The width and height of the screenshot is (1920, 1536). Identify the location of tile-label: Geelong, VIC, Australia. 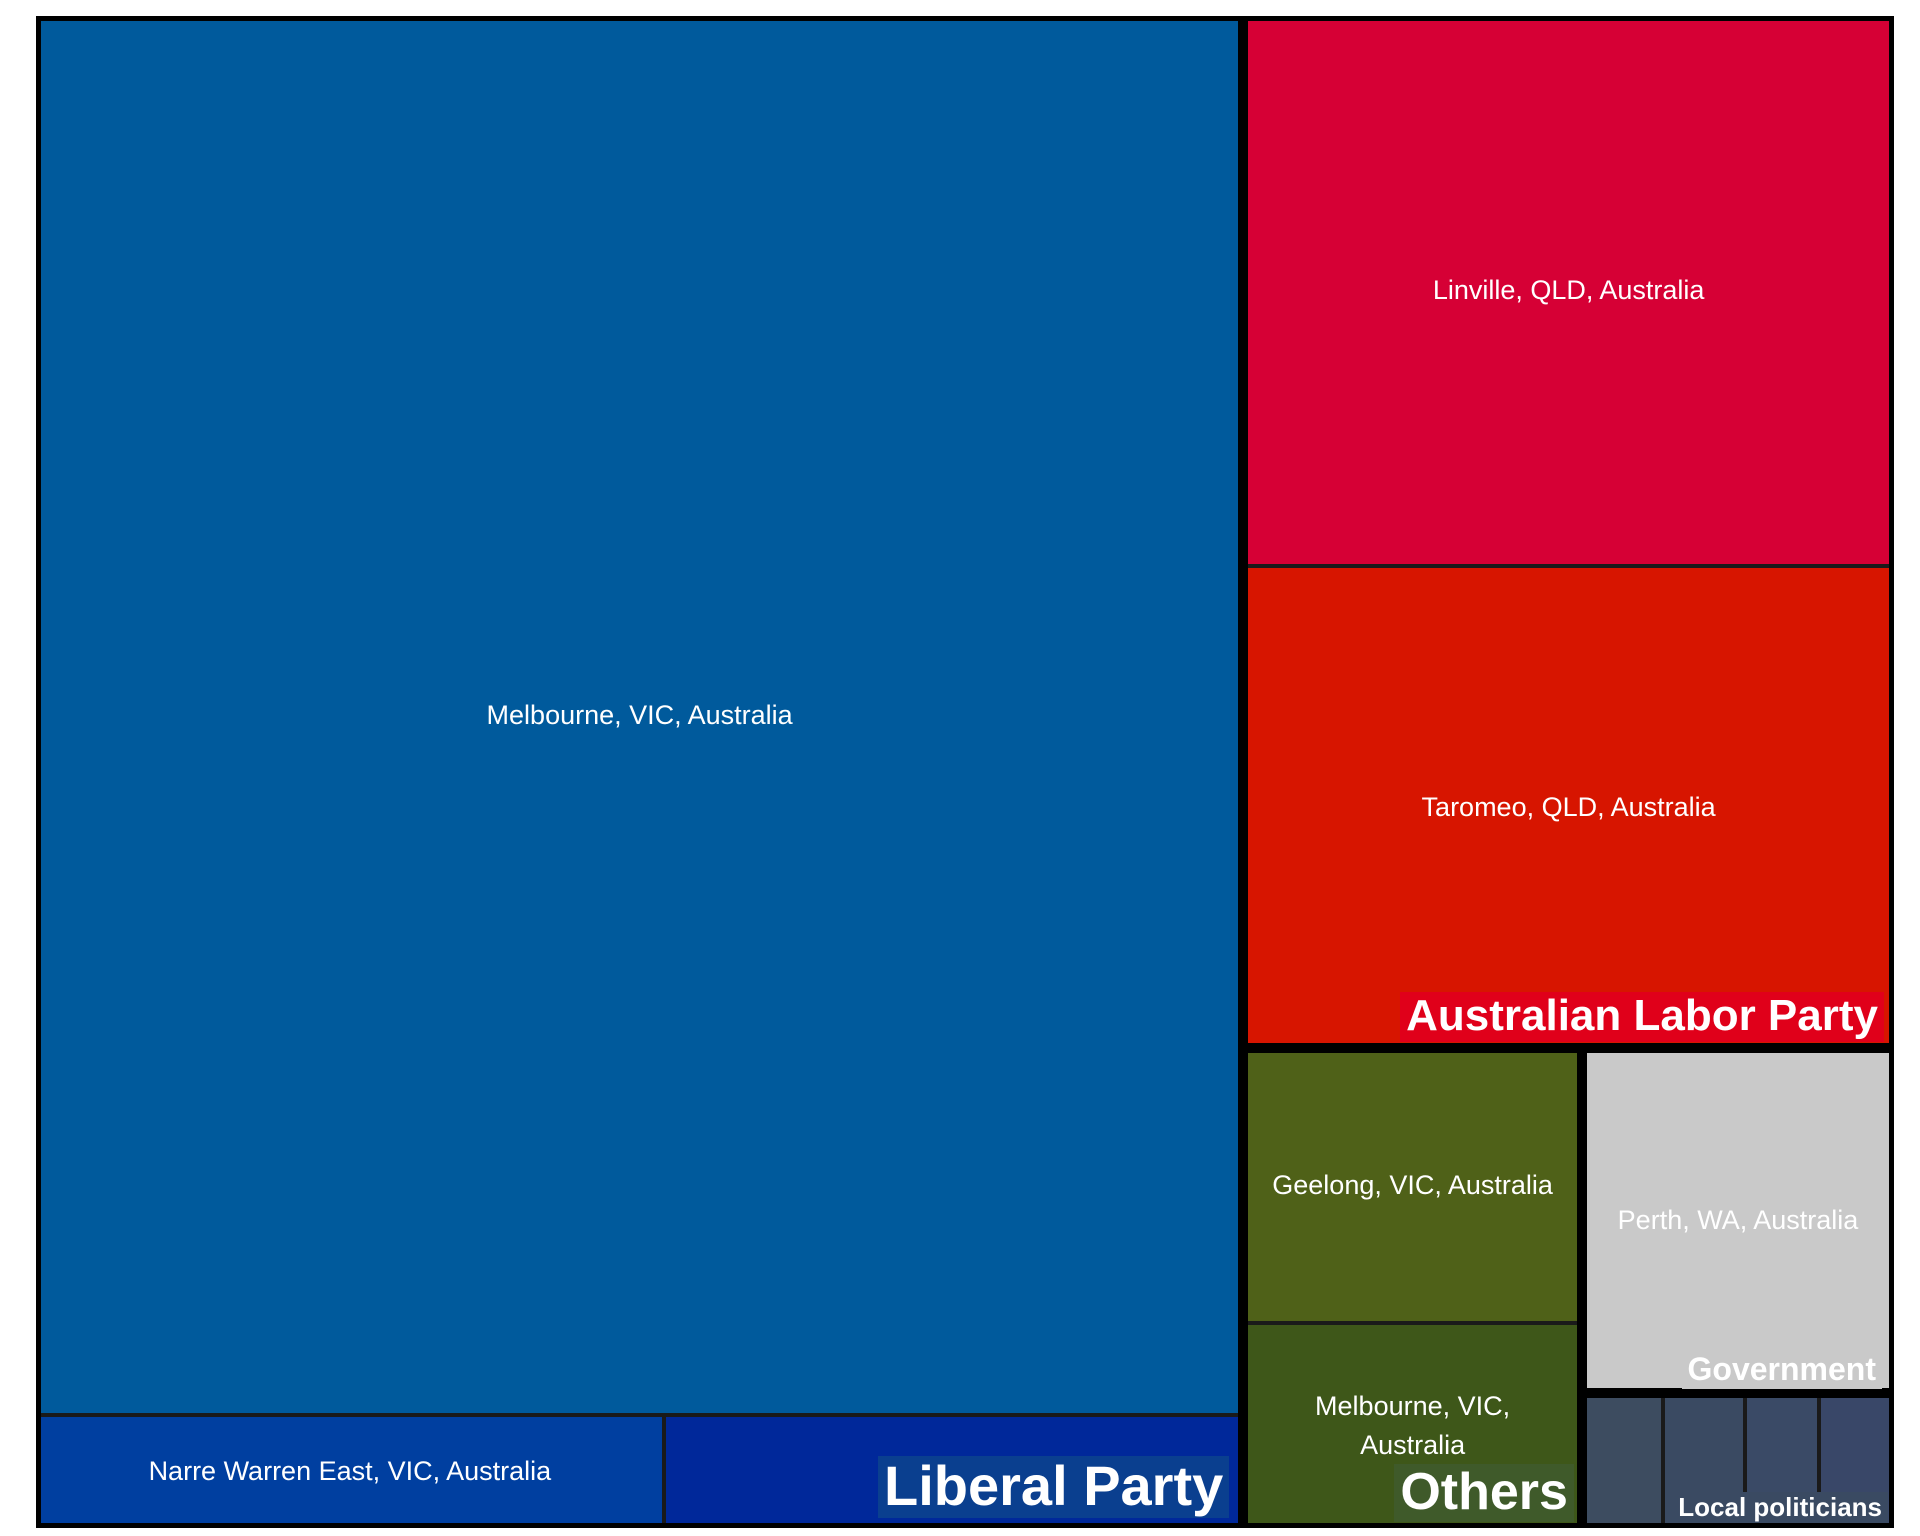
(1412, 1185).